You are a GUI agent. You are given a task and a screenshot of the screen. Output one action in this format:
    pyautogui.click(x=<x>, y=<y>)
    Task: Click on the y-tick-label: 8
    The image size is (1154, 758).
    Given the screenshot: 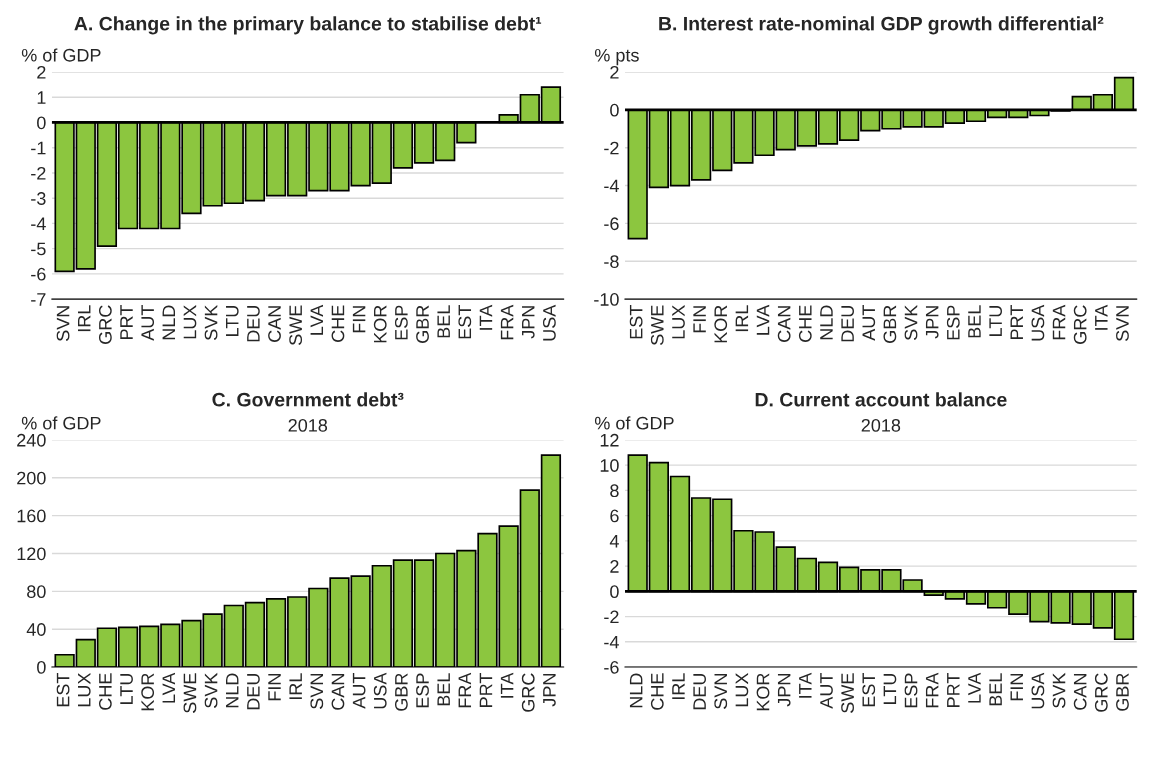 What is the action you would take?
    pyautogui.click(x=614, y=491)
    